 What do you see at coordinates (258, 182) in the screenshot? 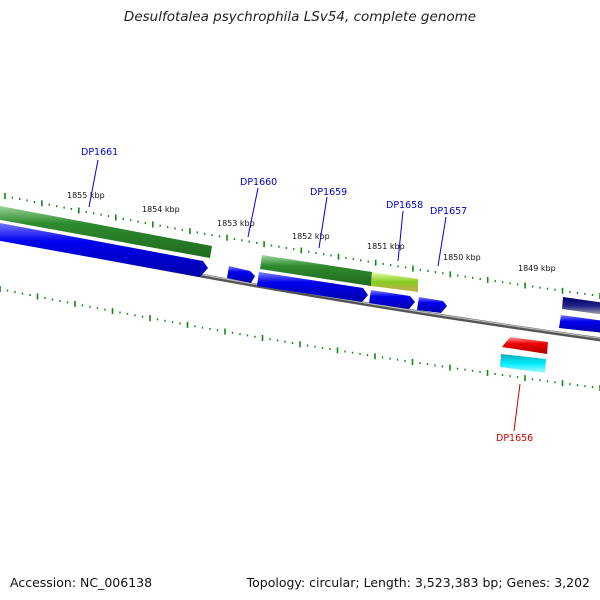
I see `gene-label-dp1660: DP1660` at bounding box center [258, 182].